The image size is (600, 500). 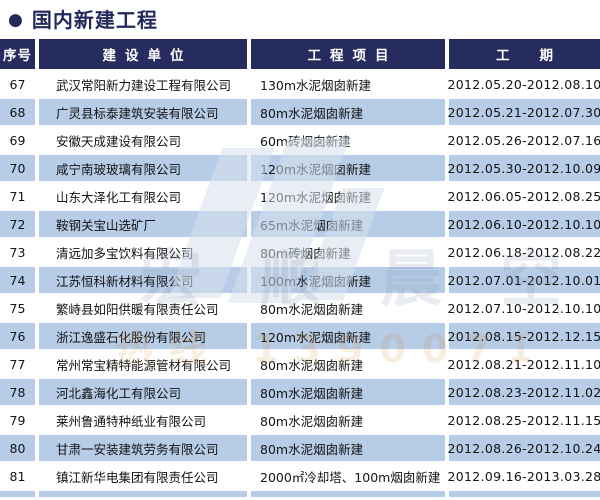 What do you see at coordinates (17, 84) in the screenshot?
I see `row-number: 67` at bounding box center [17, 84].